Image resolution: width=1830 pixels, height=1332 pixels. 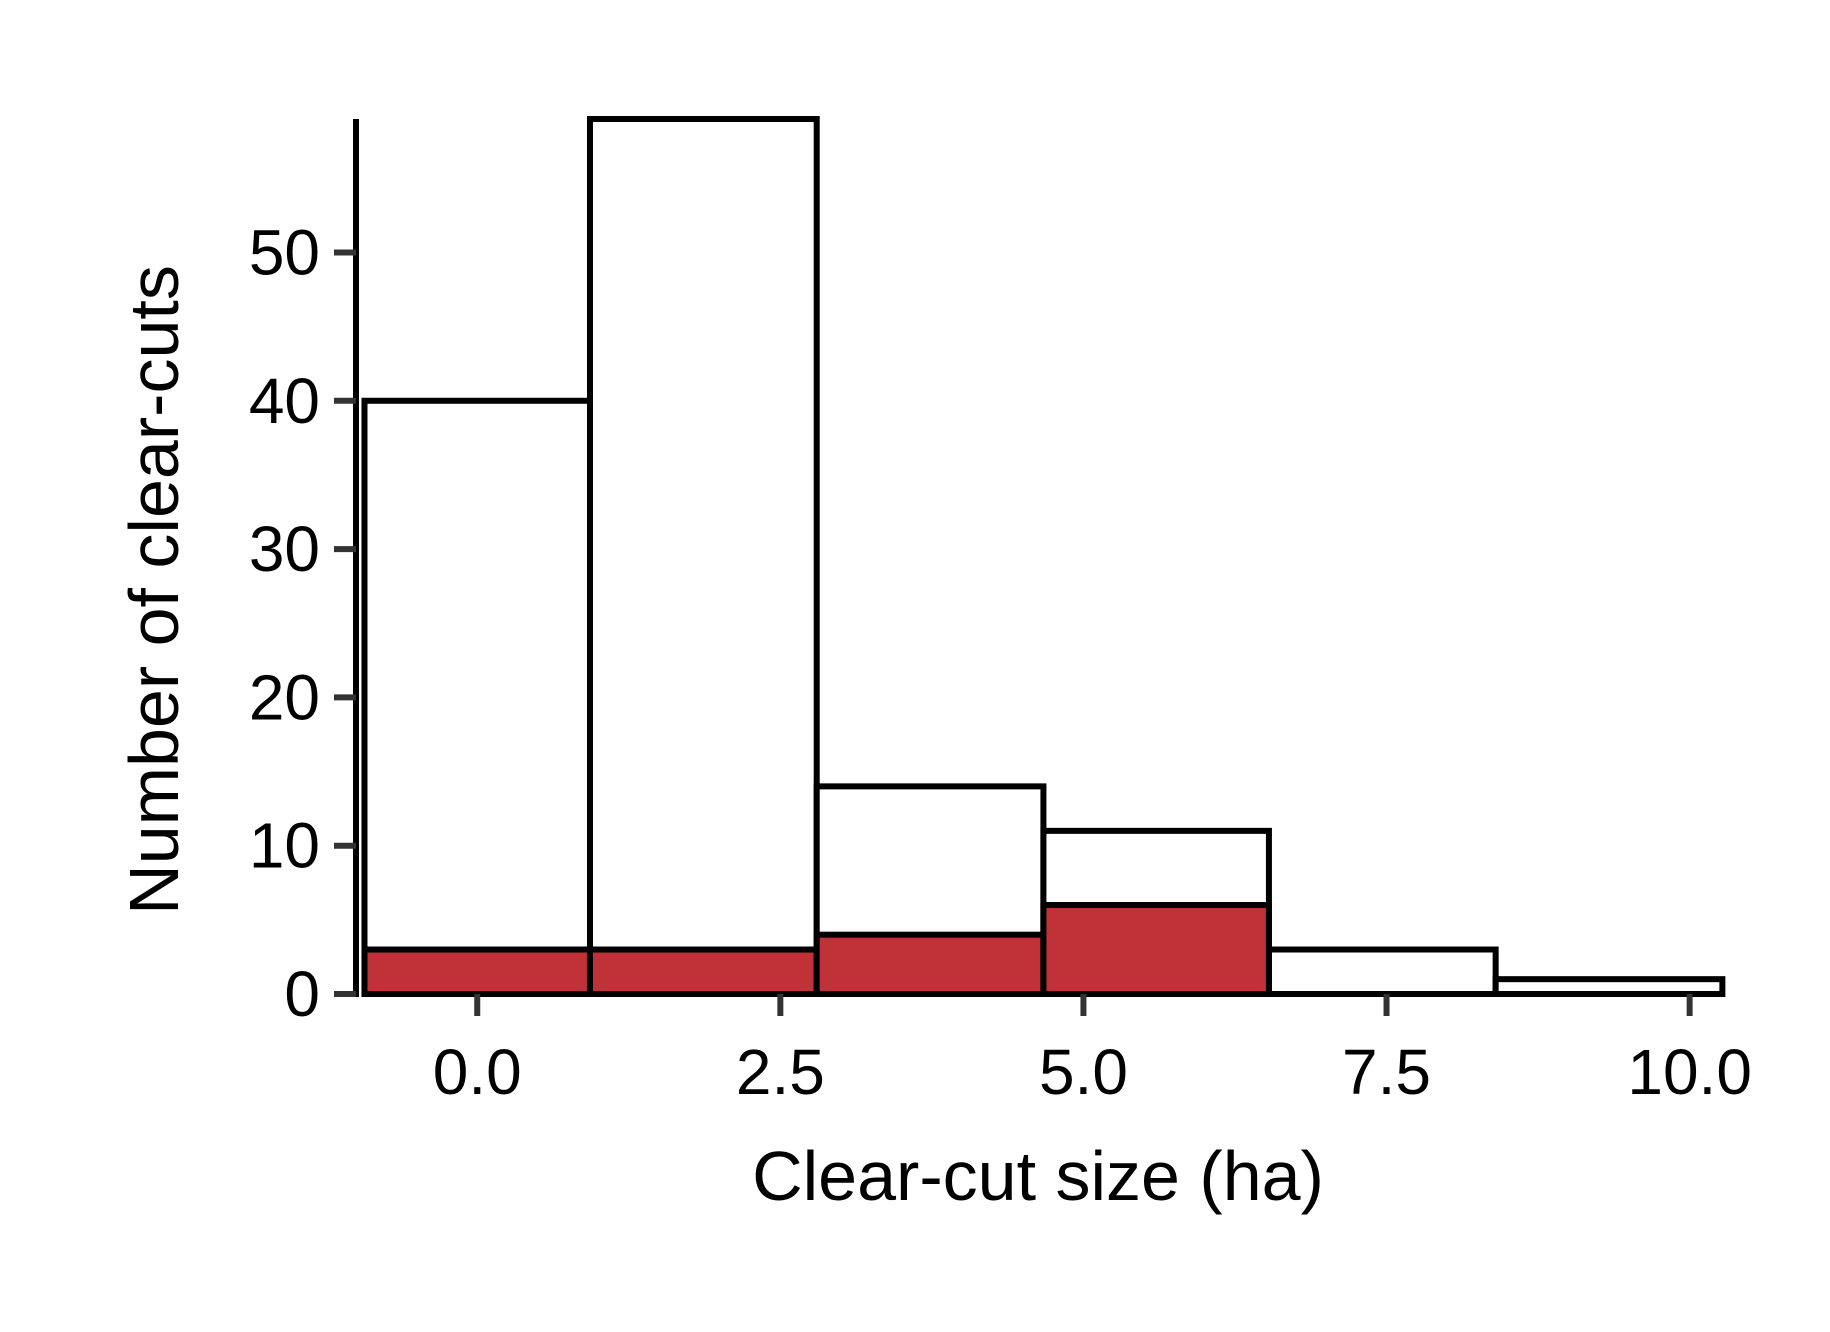 I want to click on x-tick-label: 7.5, so click(x=1386, y=1072).